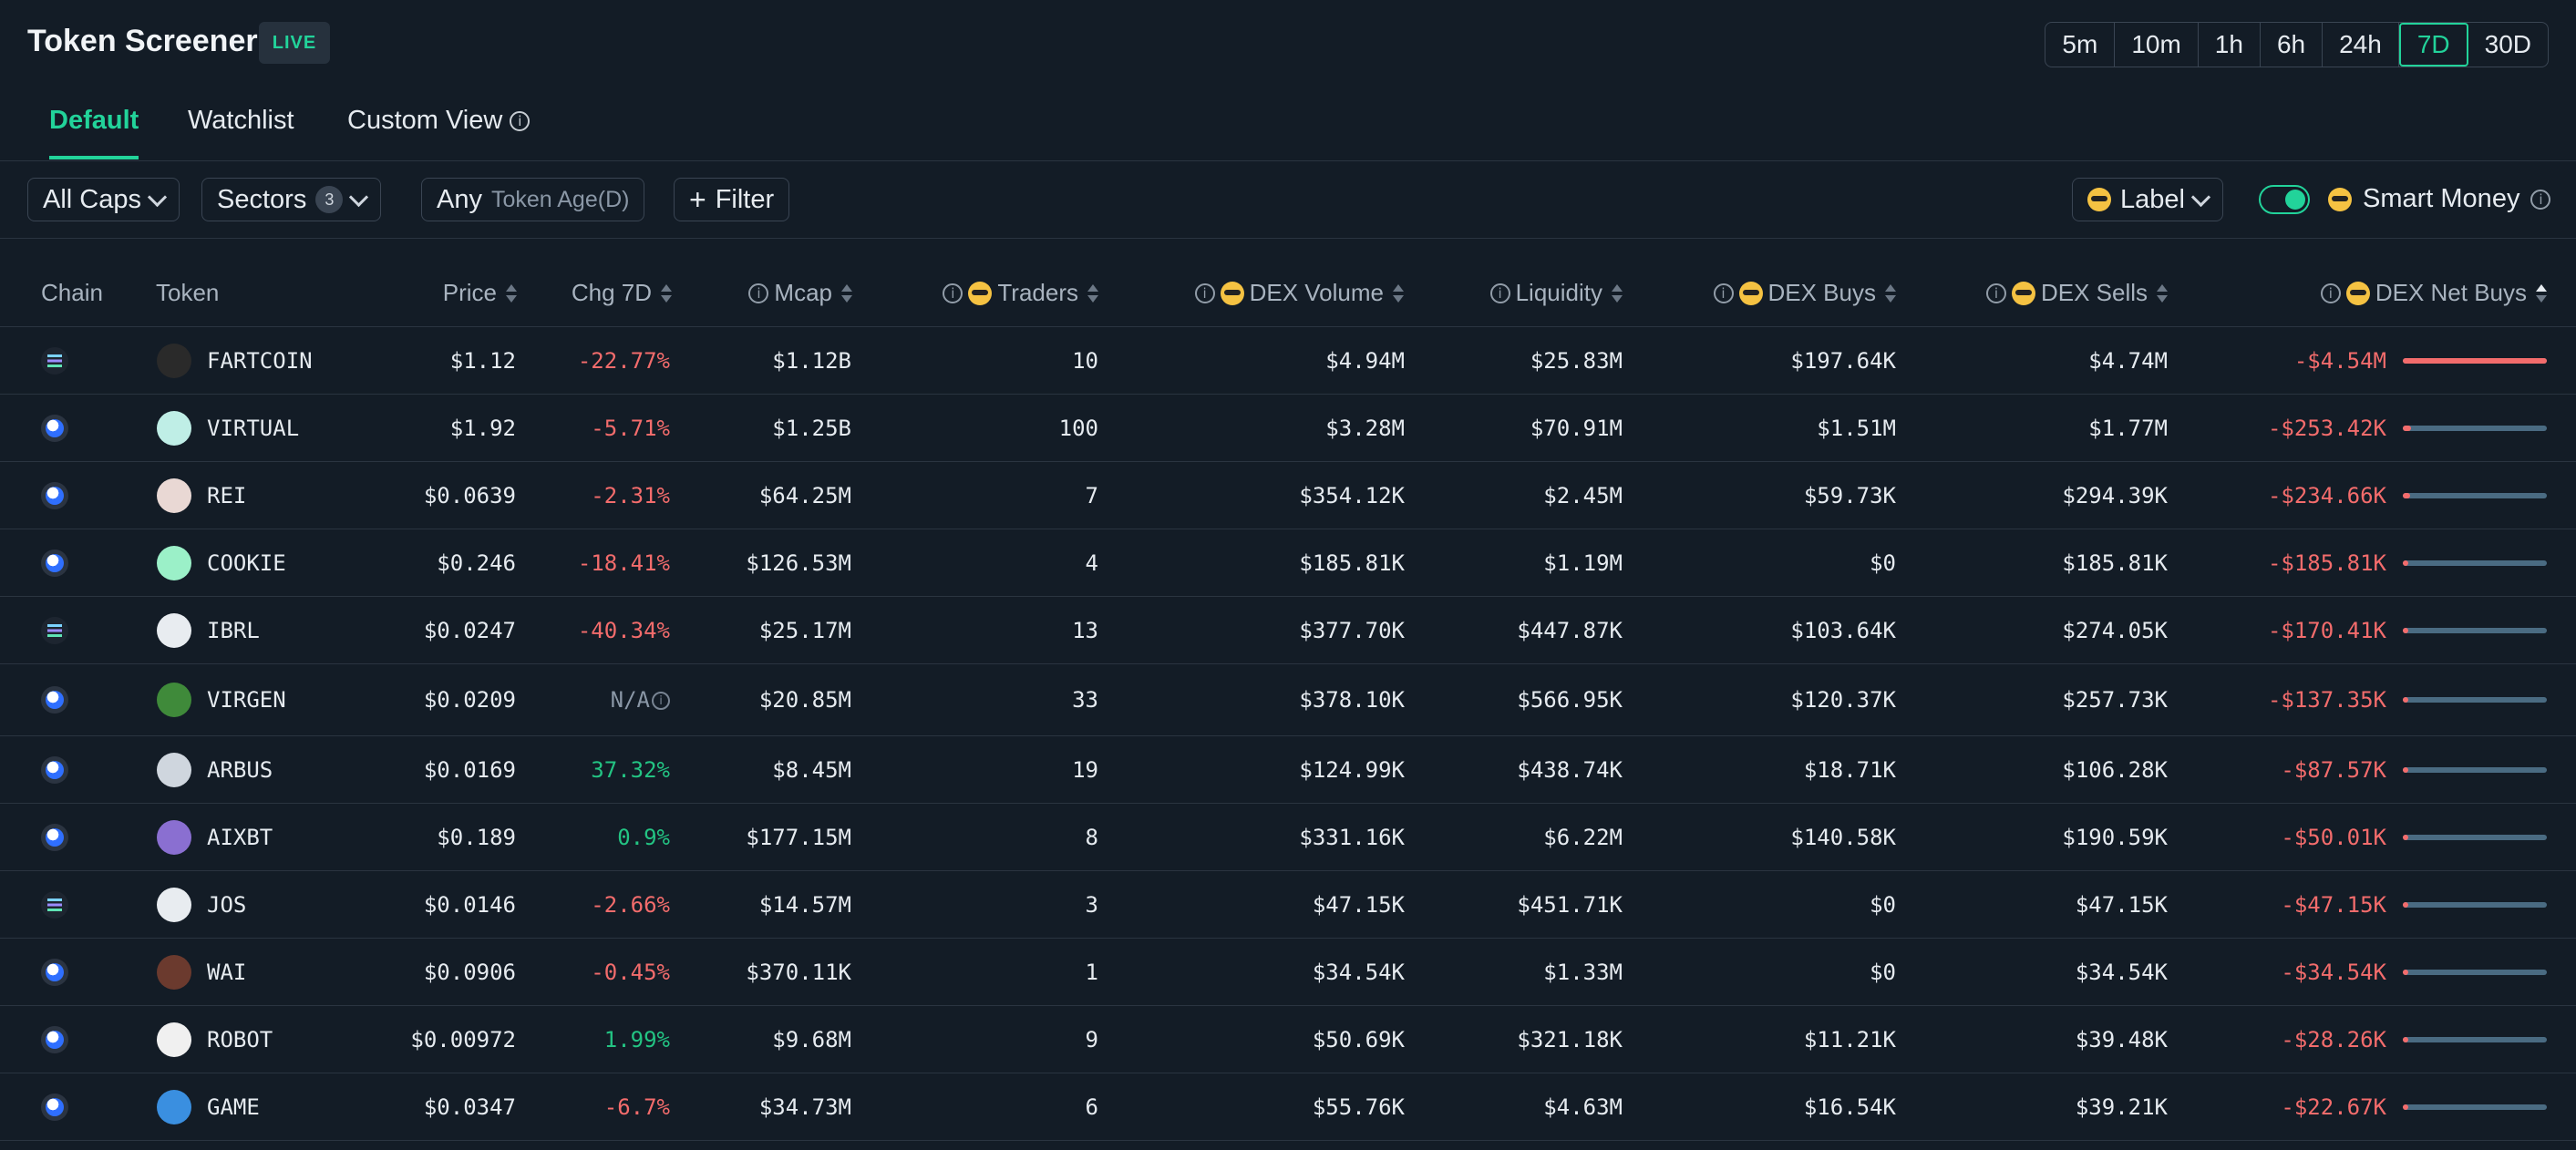  I want to click on ibrl-icon, so click(174, 630).